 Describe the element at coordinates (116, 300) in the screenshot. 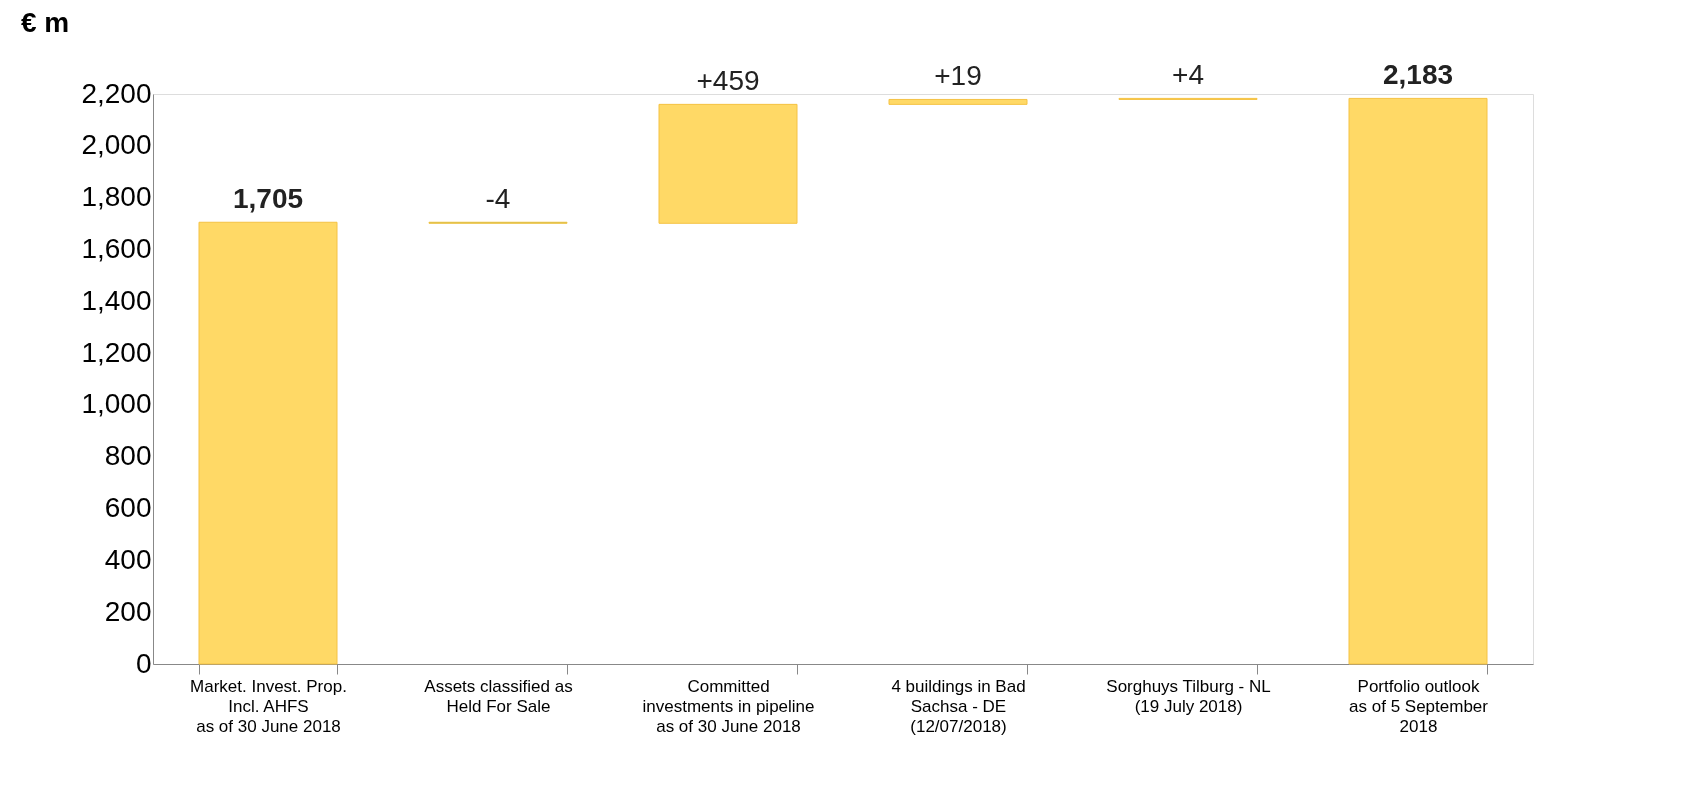

I see `y-tick-label: 1,400` at that location.